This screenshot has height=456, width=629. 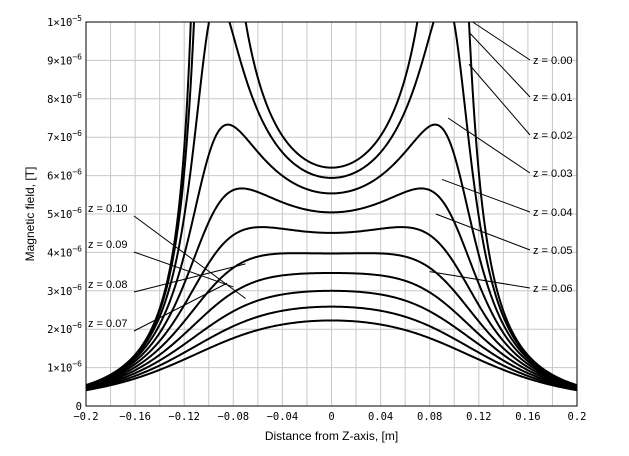 I want to click on series-annotation: z = 0.01, so click(x=552, y=98).